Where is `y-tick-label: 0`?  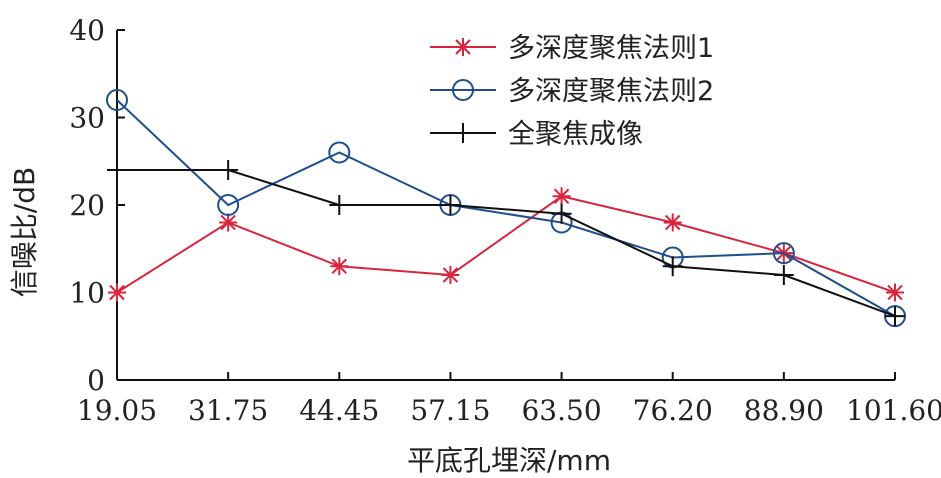 y-tick-label: 0 is located at coordinates (96, 380).